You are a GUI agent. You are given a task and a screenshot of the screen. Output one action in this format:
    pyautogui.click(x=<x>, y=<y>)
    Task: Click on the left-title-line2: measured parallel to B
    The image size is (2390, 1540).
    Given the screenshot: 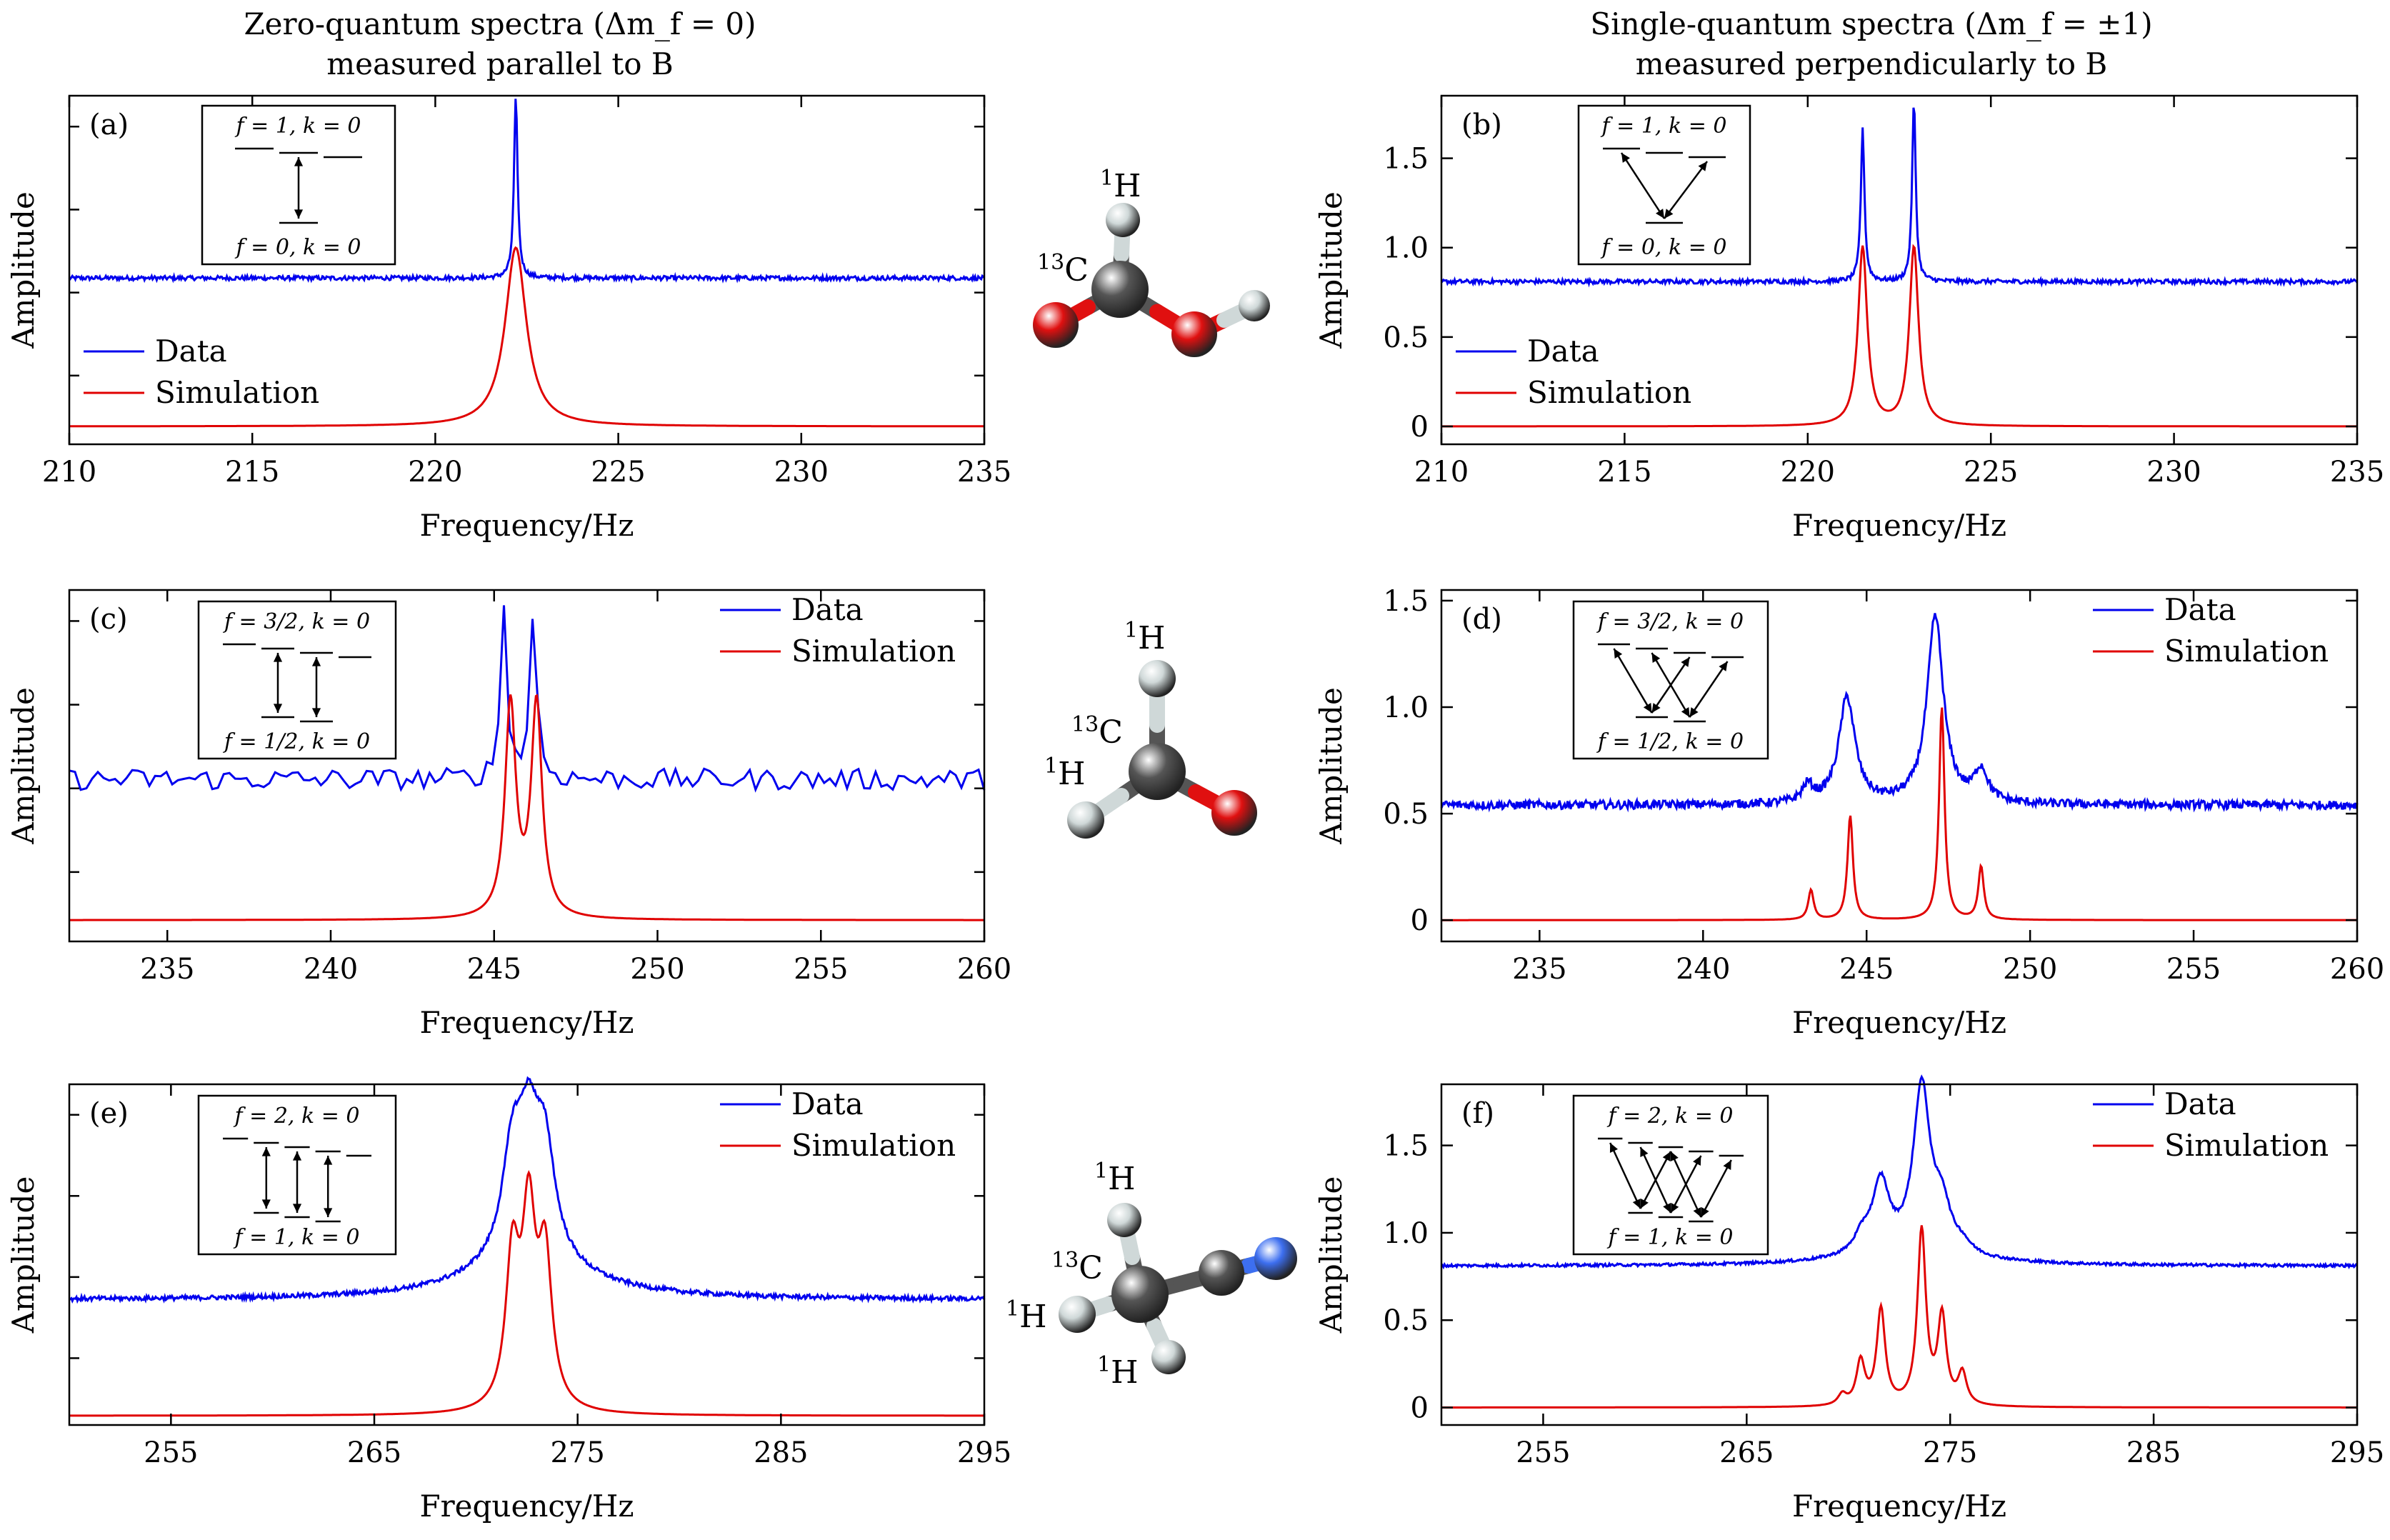 What is the action you would take?
    pyautogui.click(x=500, y=63)
    